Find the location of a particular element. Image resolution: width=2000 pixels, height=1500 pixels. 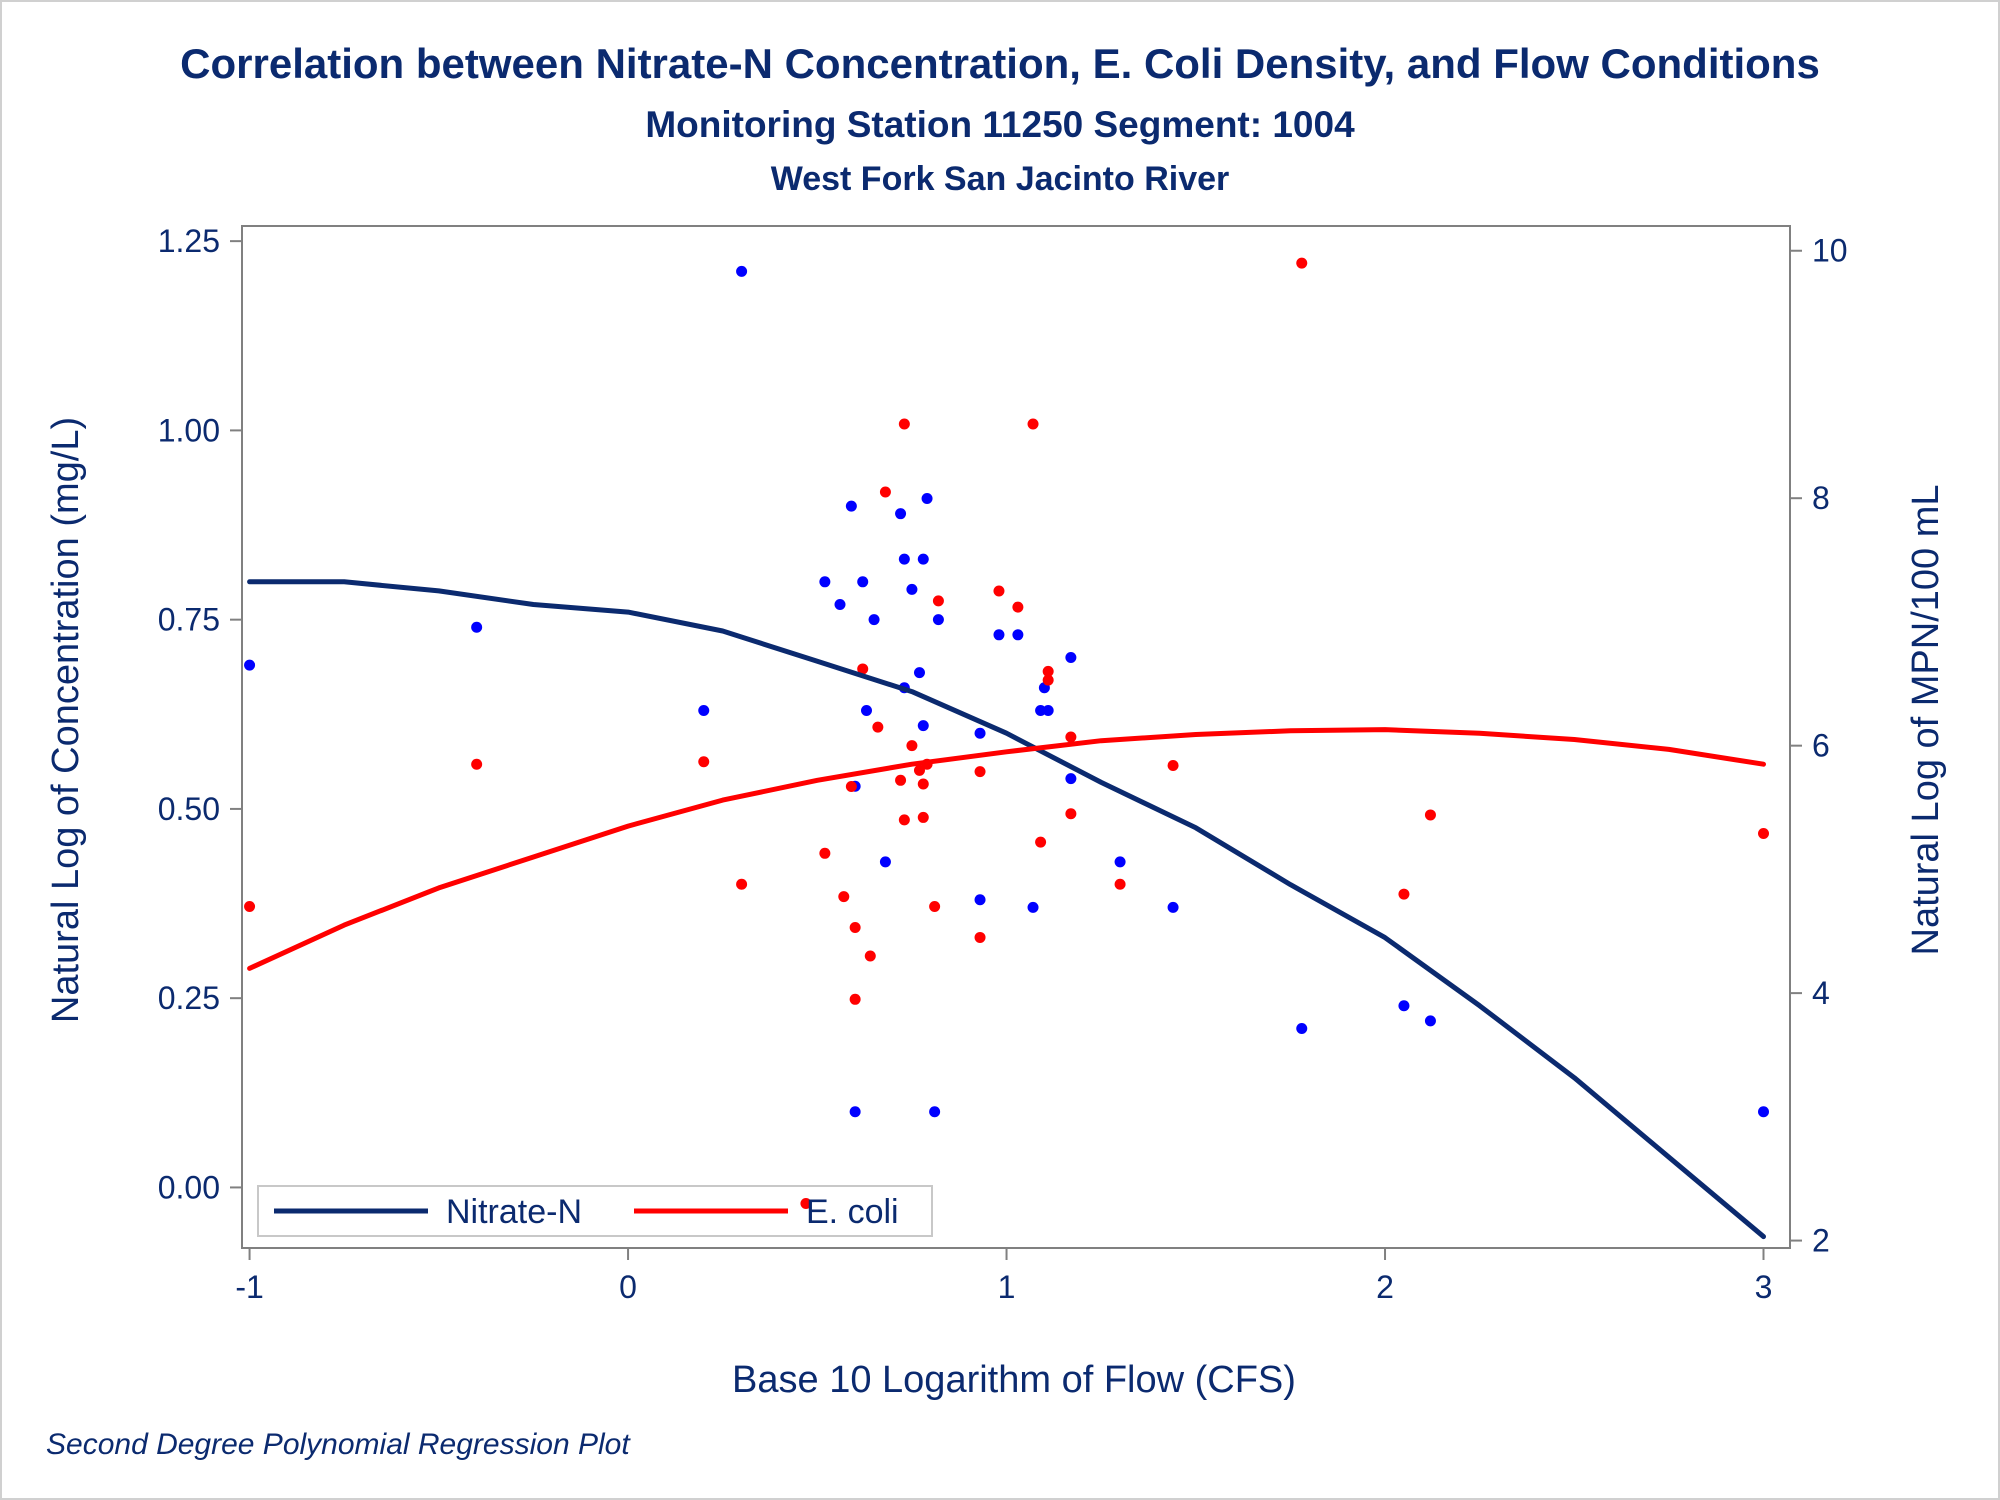

y2-tick-label: 10 is located at coordinates (1830, 251).